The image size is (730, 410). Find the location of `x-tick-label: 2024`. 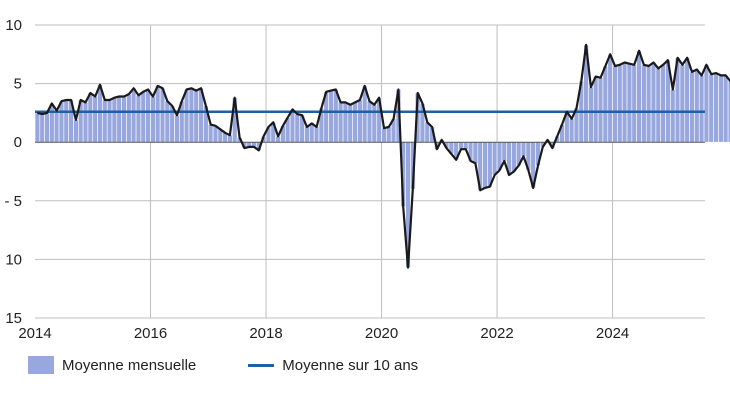

x-tick-label: 2024 is located at coordinates (612, 333).